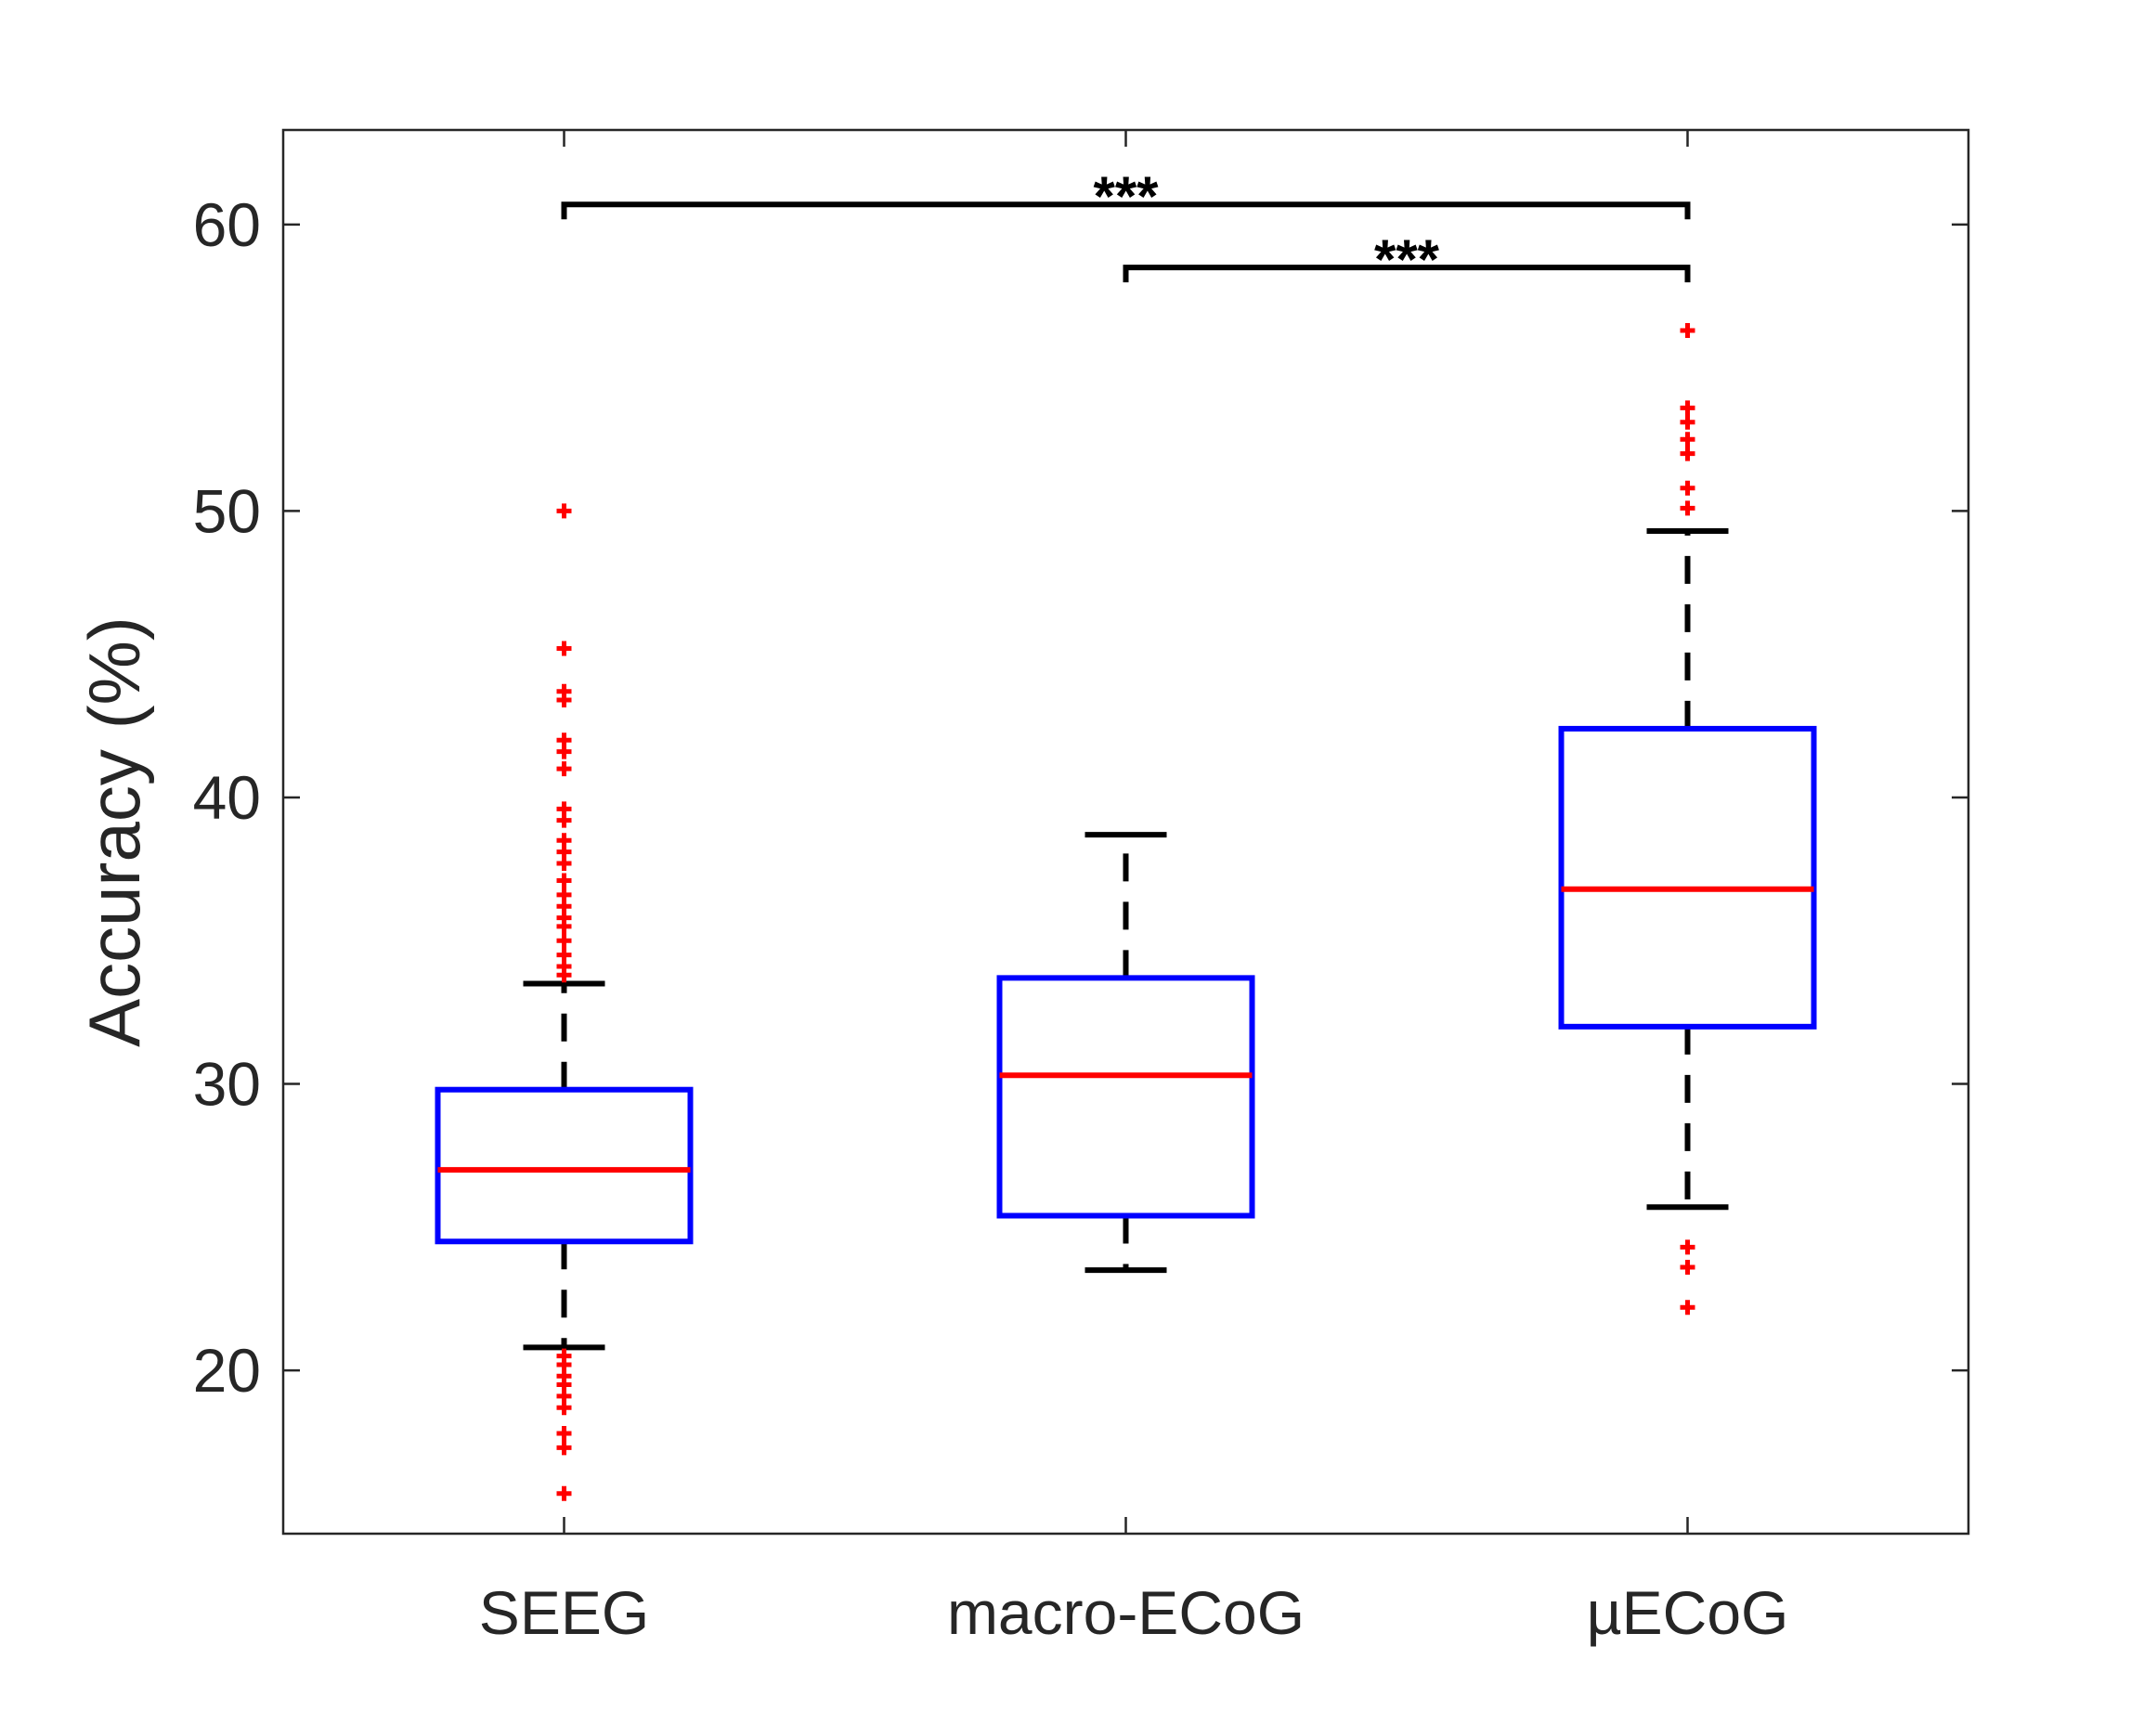 This screenshot has width=2156, height=1711. Describe the element at coordinates (1688, 1612) in the screenshot. I see `x-tick-label: µECoG` at that location.